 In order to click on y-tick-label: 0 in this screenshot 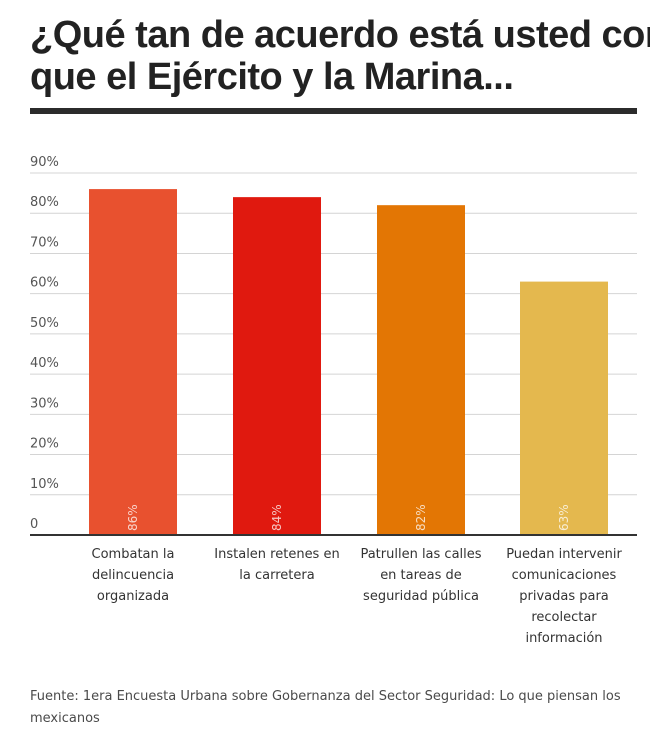, I will do `click(34, 524)`.